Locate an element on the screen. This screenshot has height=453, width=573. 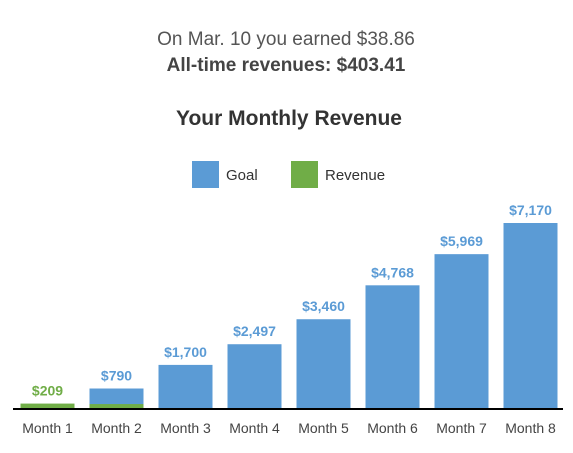
x-tick-label-7: Month 7 is located at coordinates (461, 428).